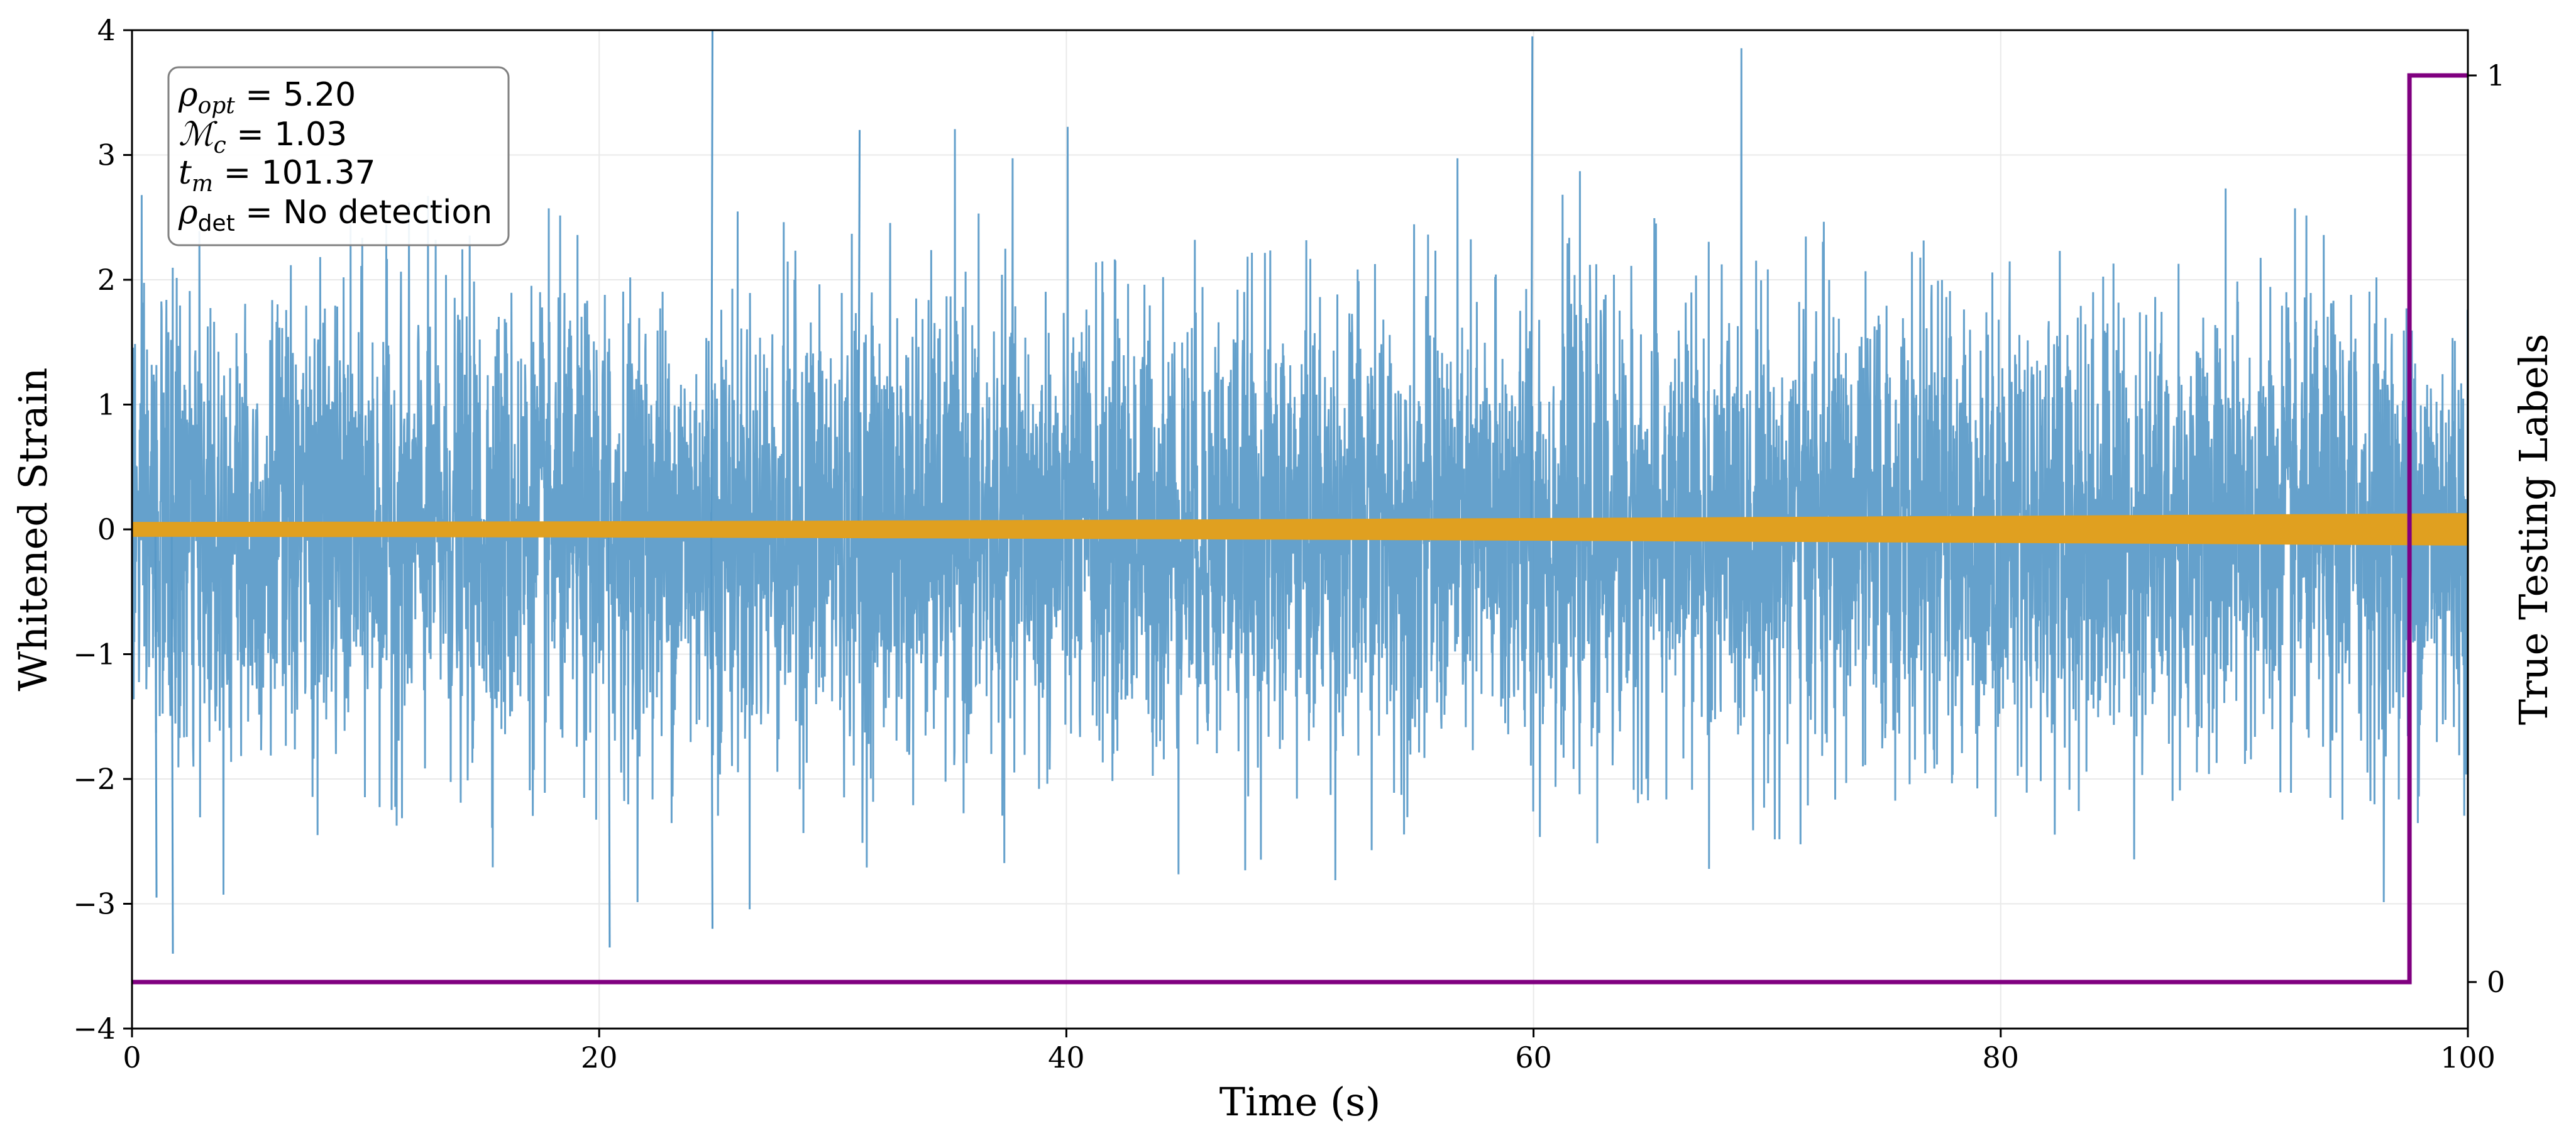 The width and height of the screenshot is (2576, 1143). What do you see at coordinates (2486, 528) in the screenshot?
I see `y-axis-right-ticks: 01` at bounding box center [2486, 528].